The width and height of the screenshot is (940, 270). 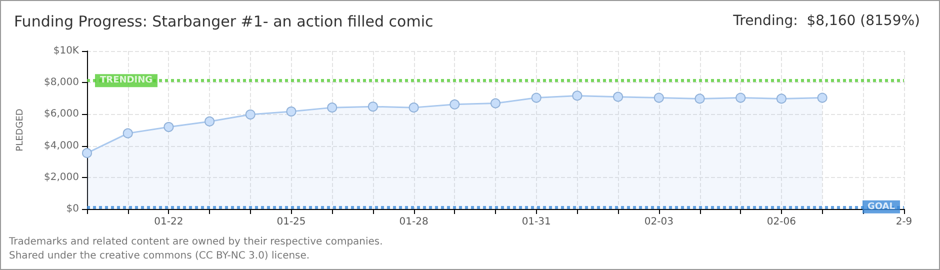 I want to click on chart-subtitle: Trending: $8,160 (8159%), so click(x=826, y=21).